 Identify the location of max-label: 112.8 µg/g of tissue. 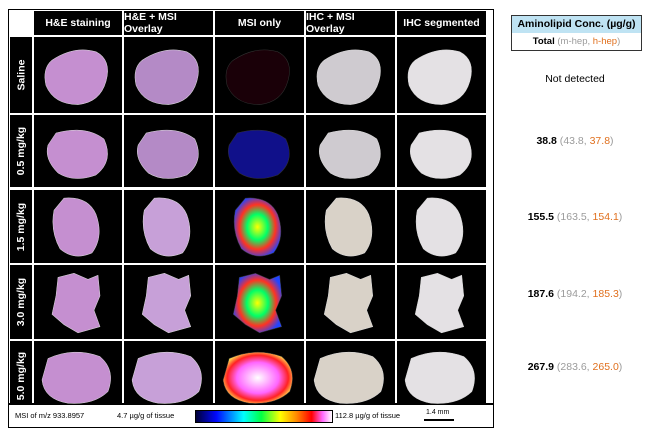
(368, 415).